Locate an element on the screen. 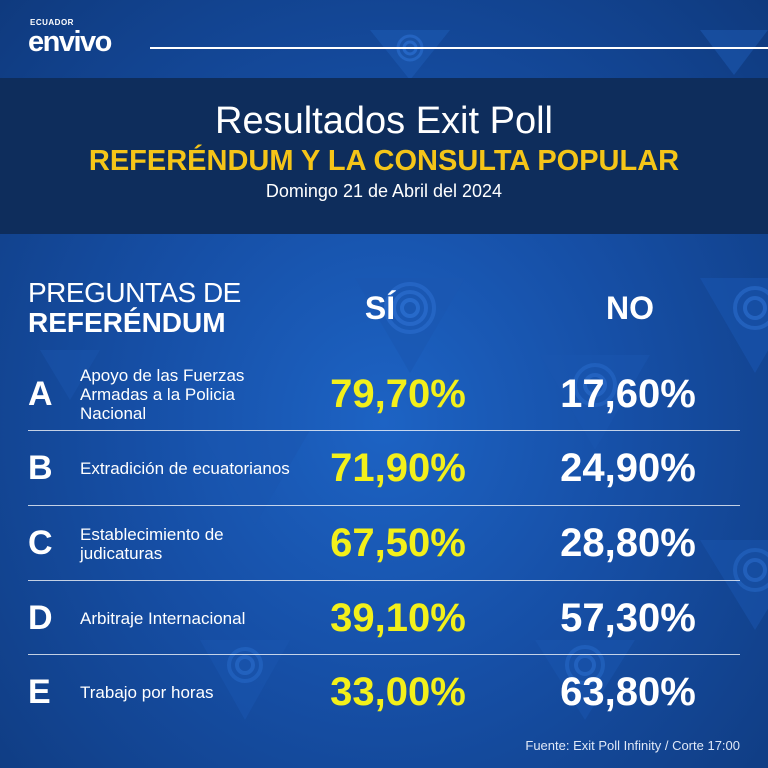  page-date: Domingo 21 de Abril del 2024 is located at coordinates (384, 191).